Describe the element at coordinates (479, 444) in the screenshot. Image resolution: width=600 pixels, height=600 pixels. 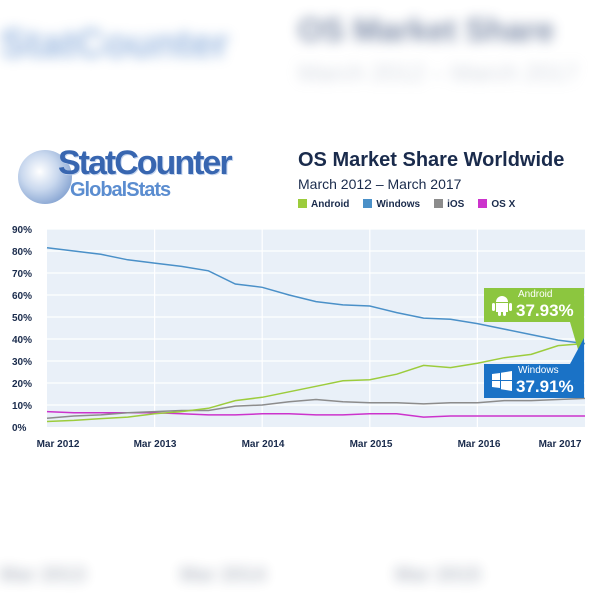
I see `x-tick-label: Mar 2016` at that location.